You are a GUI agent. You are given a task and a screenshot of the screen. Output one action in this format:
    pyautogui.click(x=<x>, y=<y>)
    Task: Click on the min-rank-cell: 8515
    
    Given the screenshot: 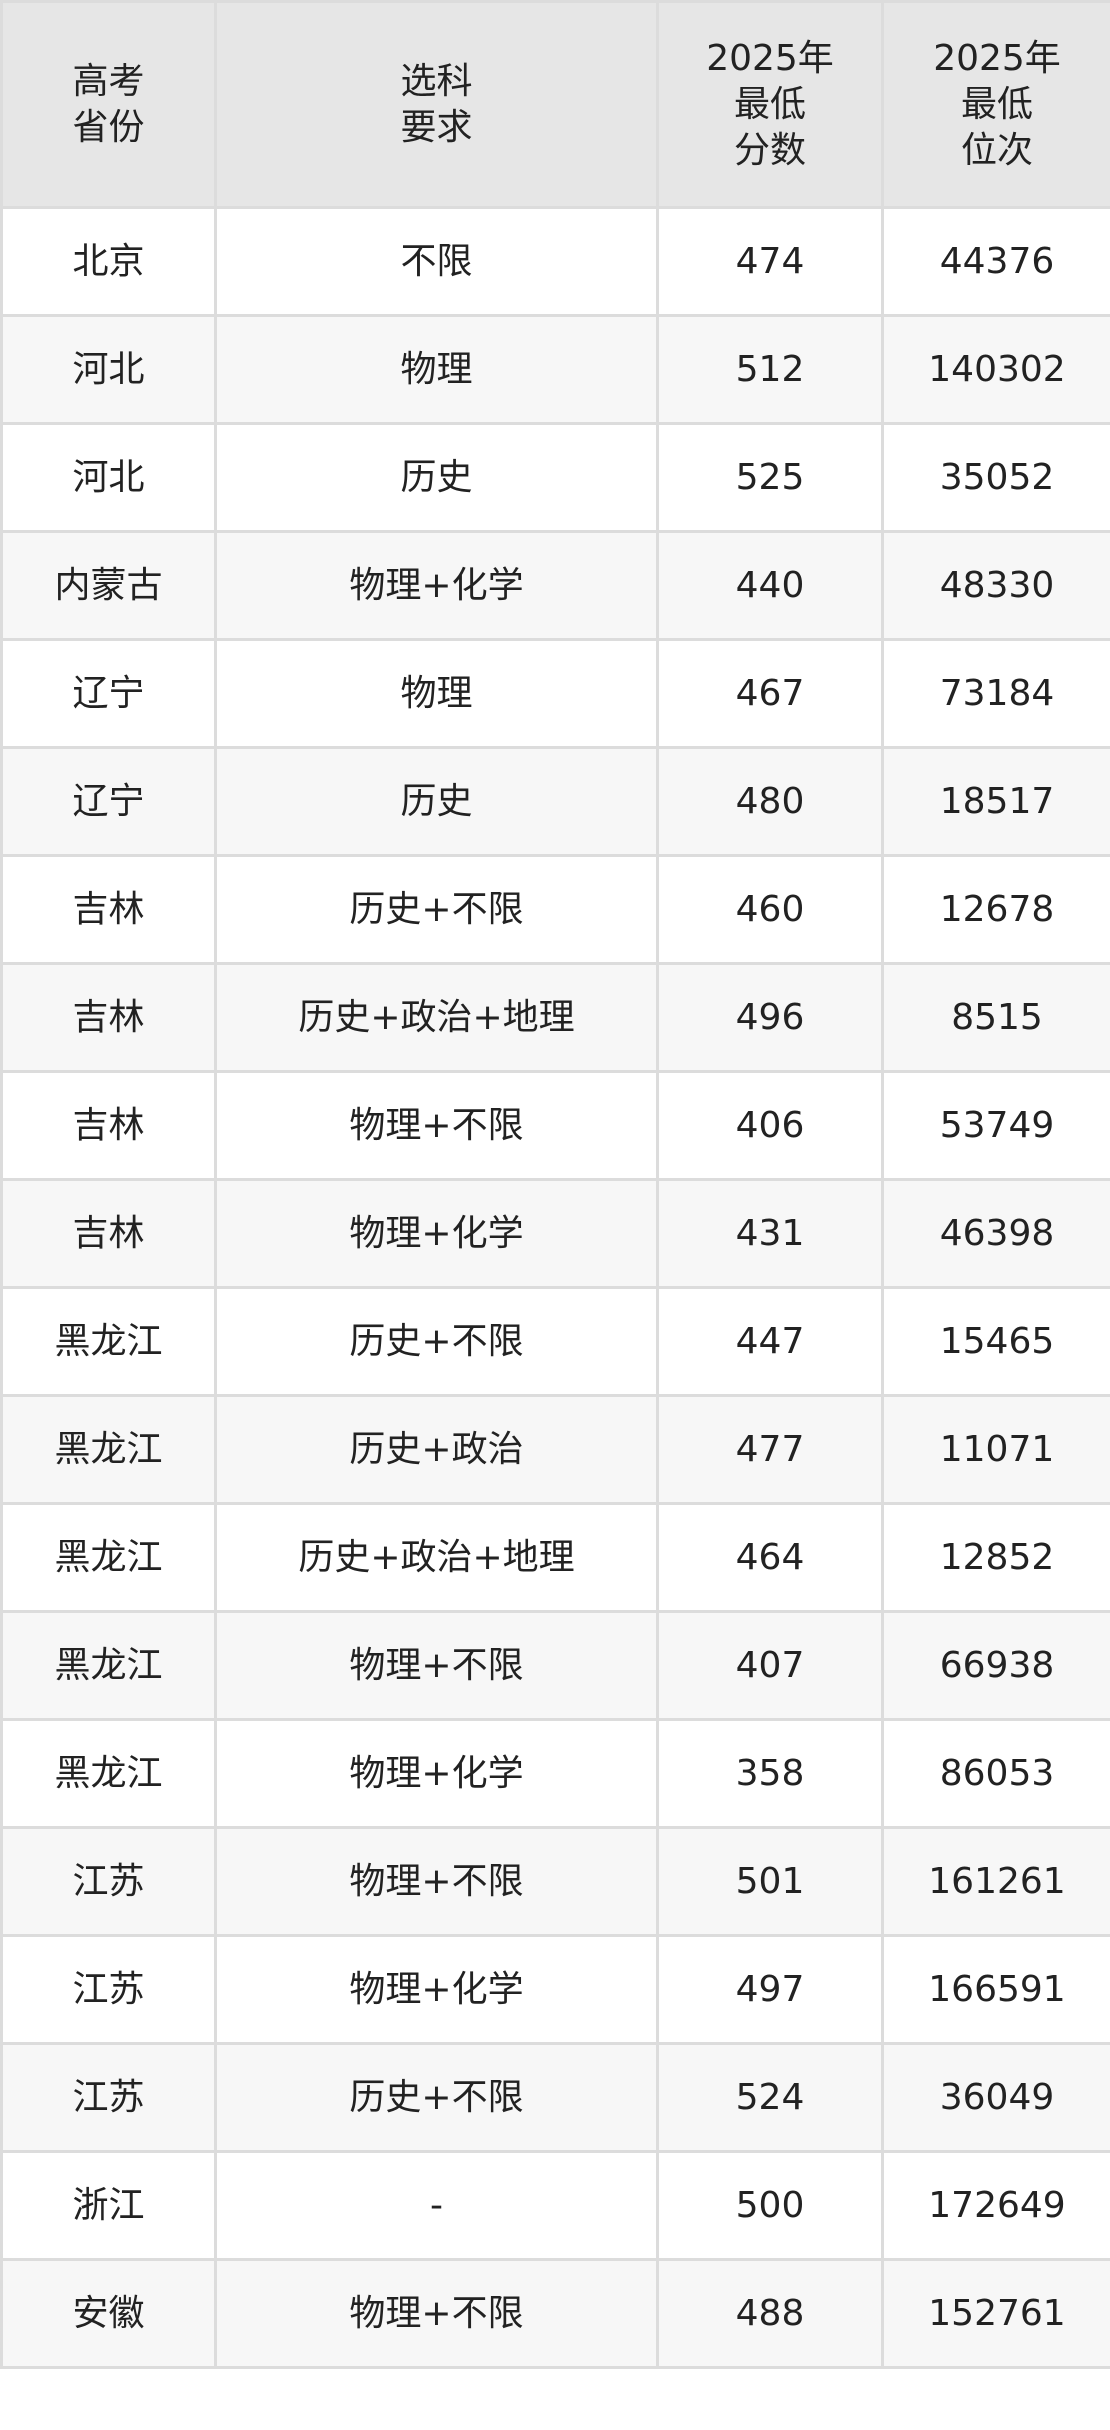 What is the action you would take?
    pyautogui.click(x=995, y=1017)
    